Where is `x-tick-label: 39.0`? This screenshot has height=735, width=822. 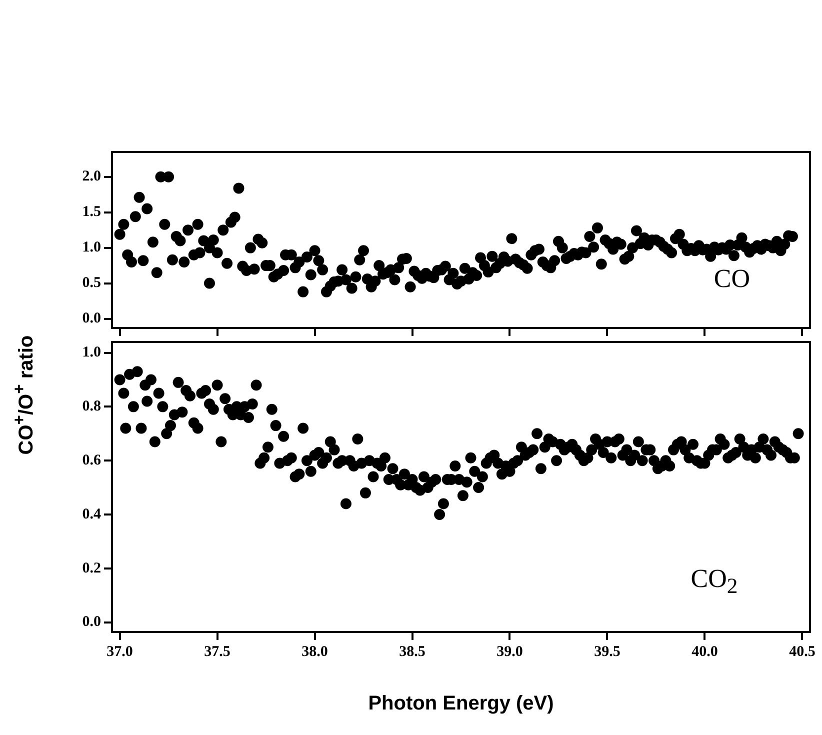
x-tick-label: 39.0 is located at coordinates (509, 652).